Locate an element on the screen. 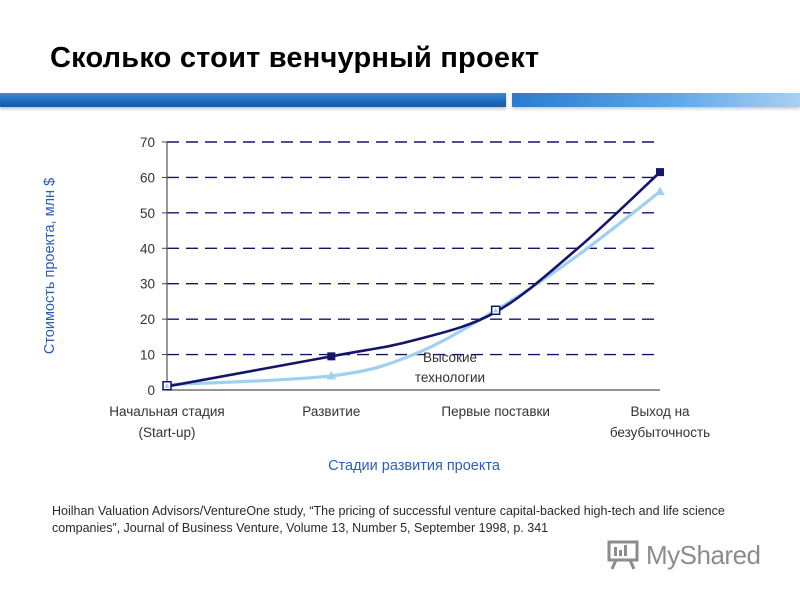  y-tick-label: 60 is located at coordinates (147, 177).